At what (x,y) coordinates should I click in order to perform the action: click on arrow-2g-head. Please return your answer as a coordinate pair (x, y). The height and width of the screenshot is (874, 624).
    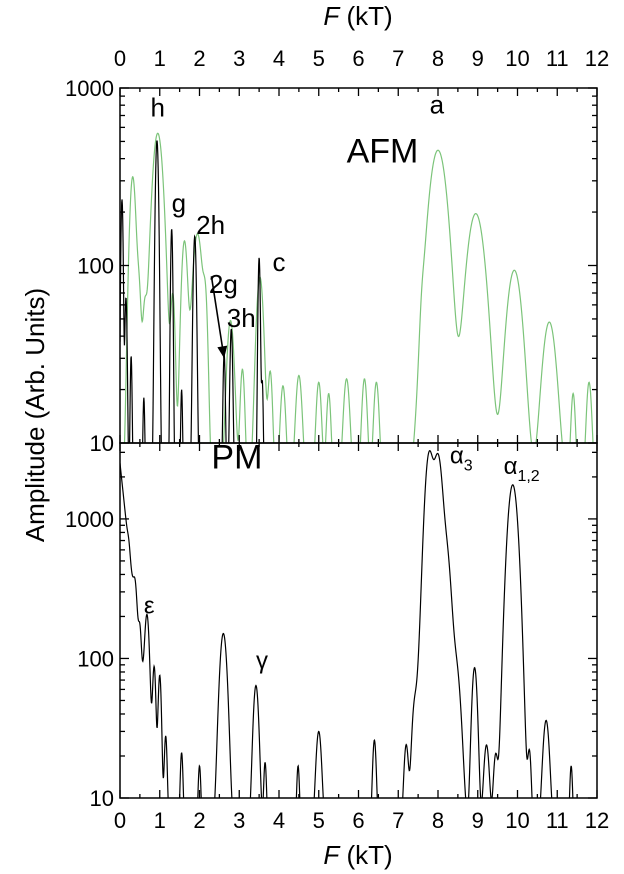
    Looking at the image, I should click on (222, 352).